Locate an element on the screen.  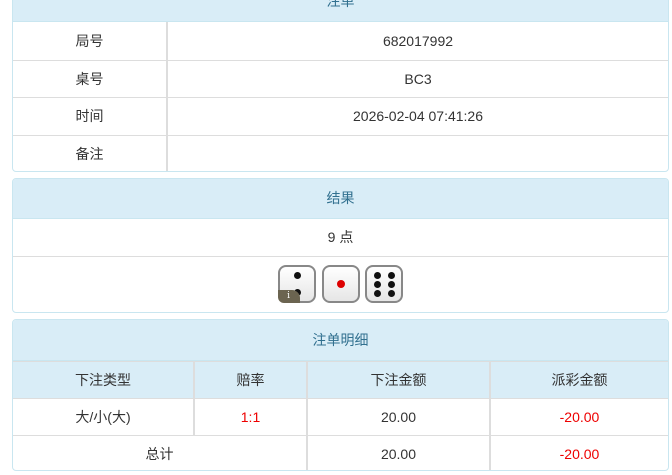
odds: 1:1 is located at coordinates (250, 417).